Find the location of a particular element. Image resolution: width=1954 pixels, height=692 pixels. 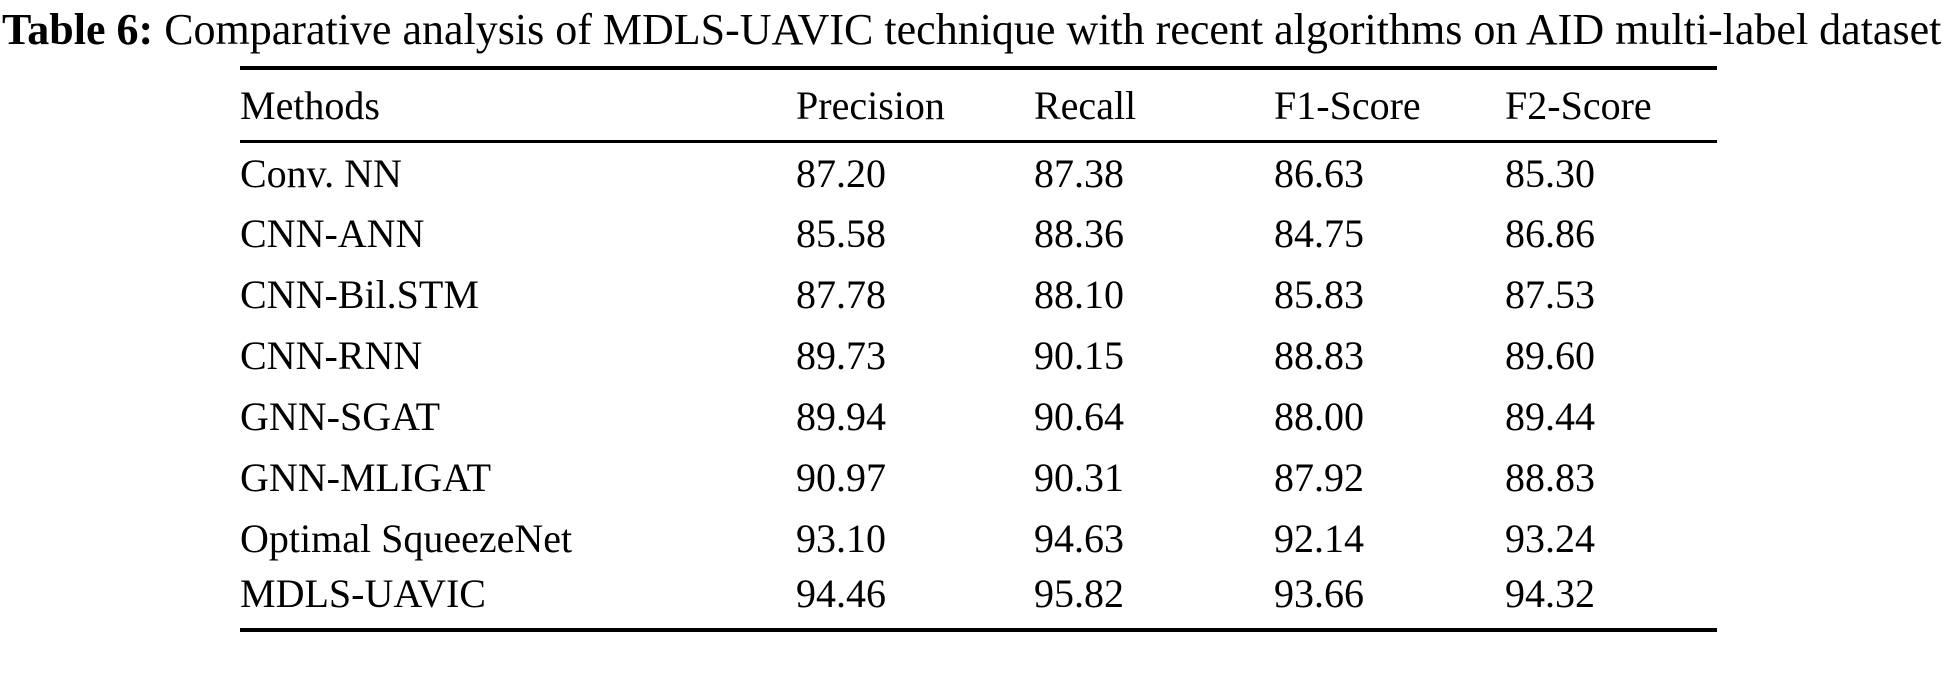

value-cell: 95.82 is located at coordinates (1079, 593).